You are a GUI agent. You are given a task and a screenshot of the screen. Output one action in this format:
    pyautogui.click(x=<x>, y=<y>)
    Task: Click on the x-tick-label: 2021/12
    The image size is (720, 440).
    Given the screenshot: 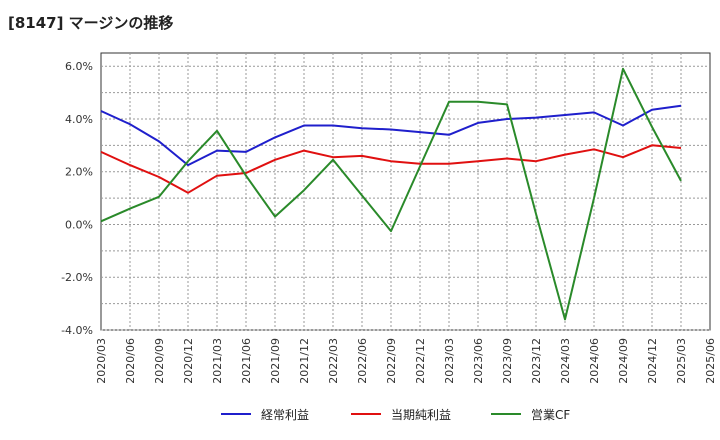 What is the action you would take?
    pyautogui.click(x=304, y=361)
    